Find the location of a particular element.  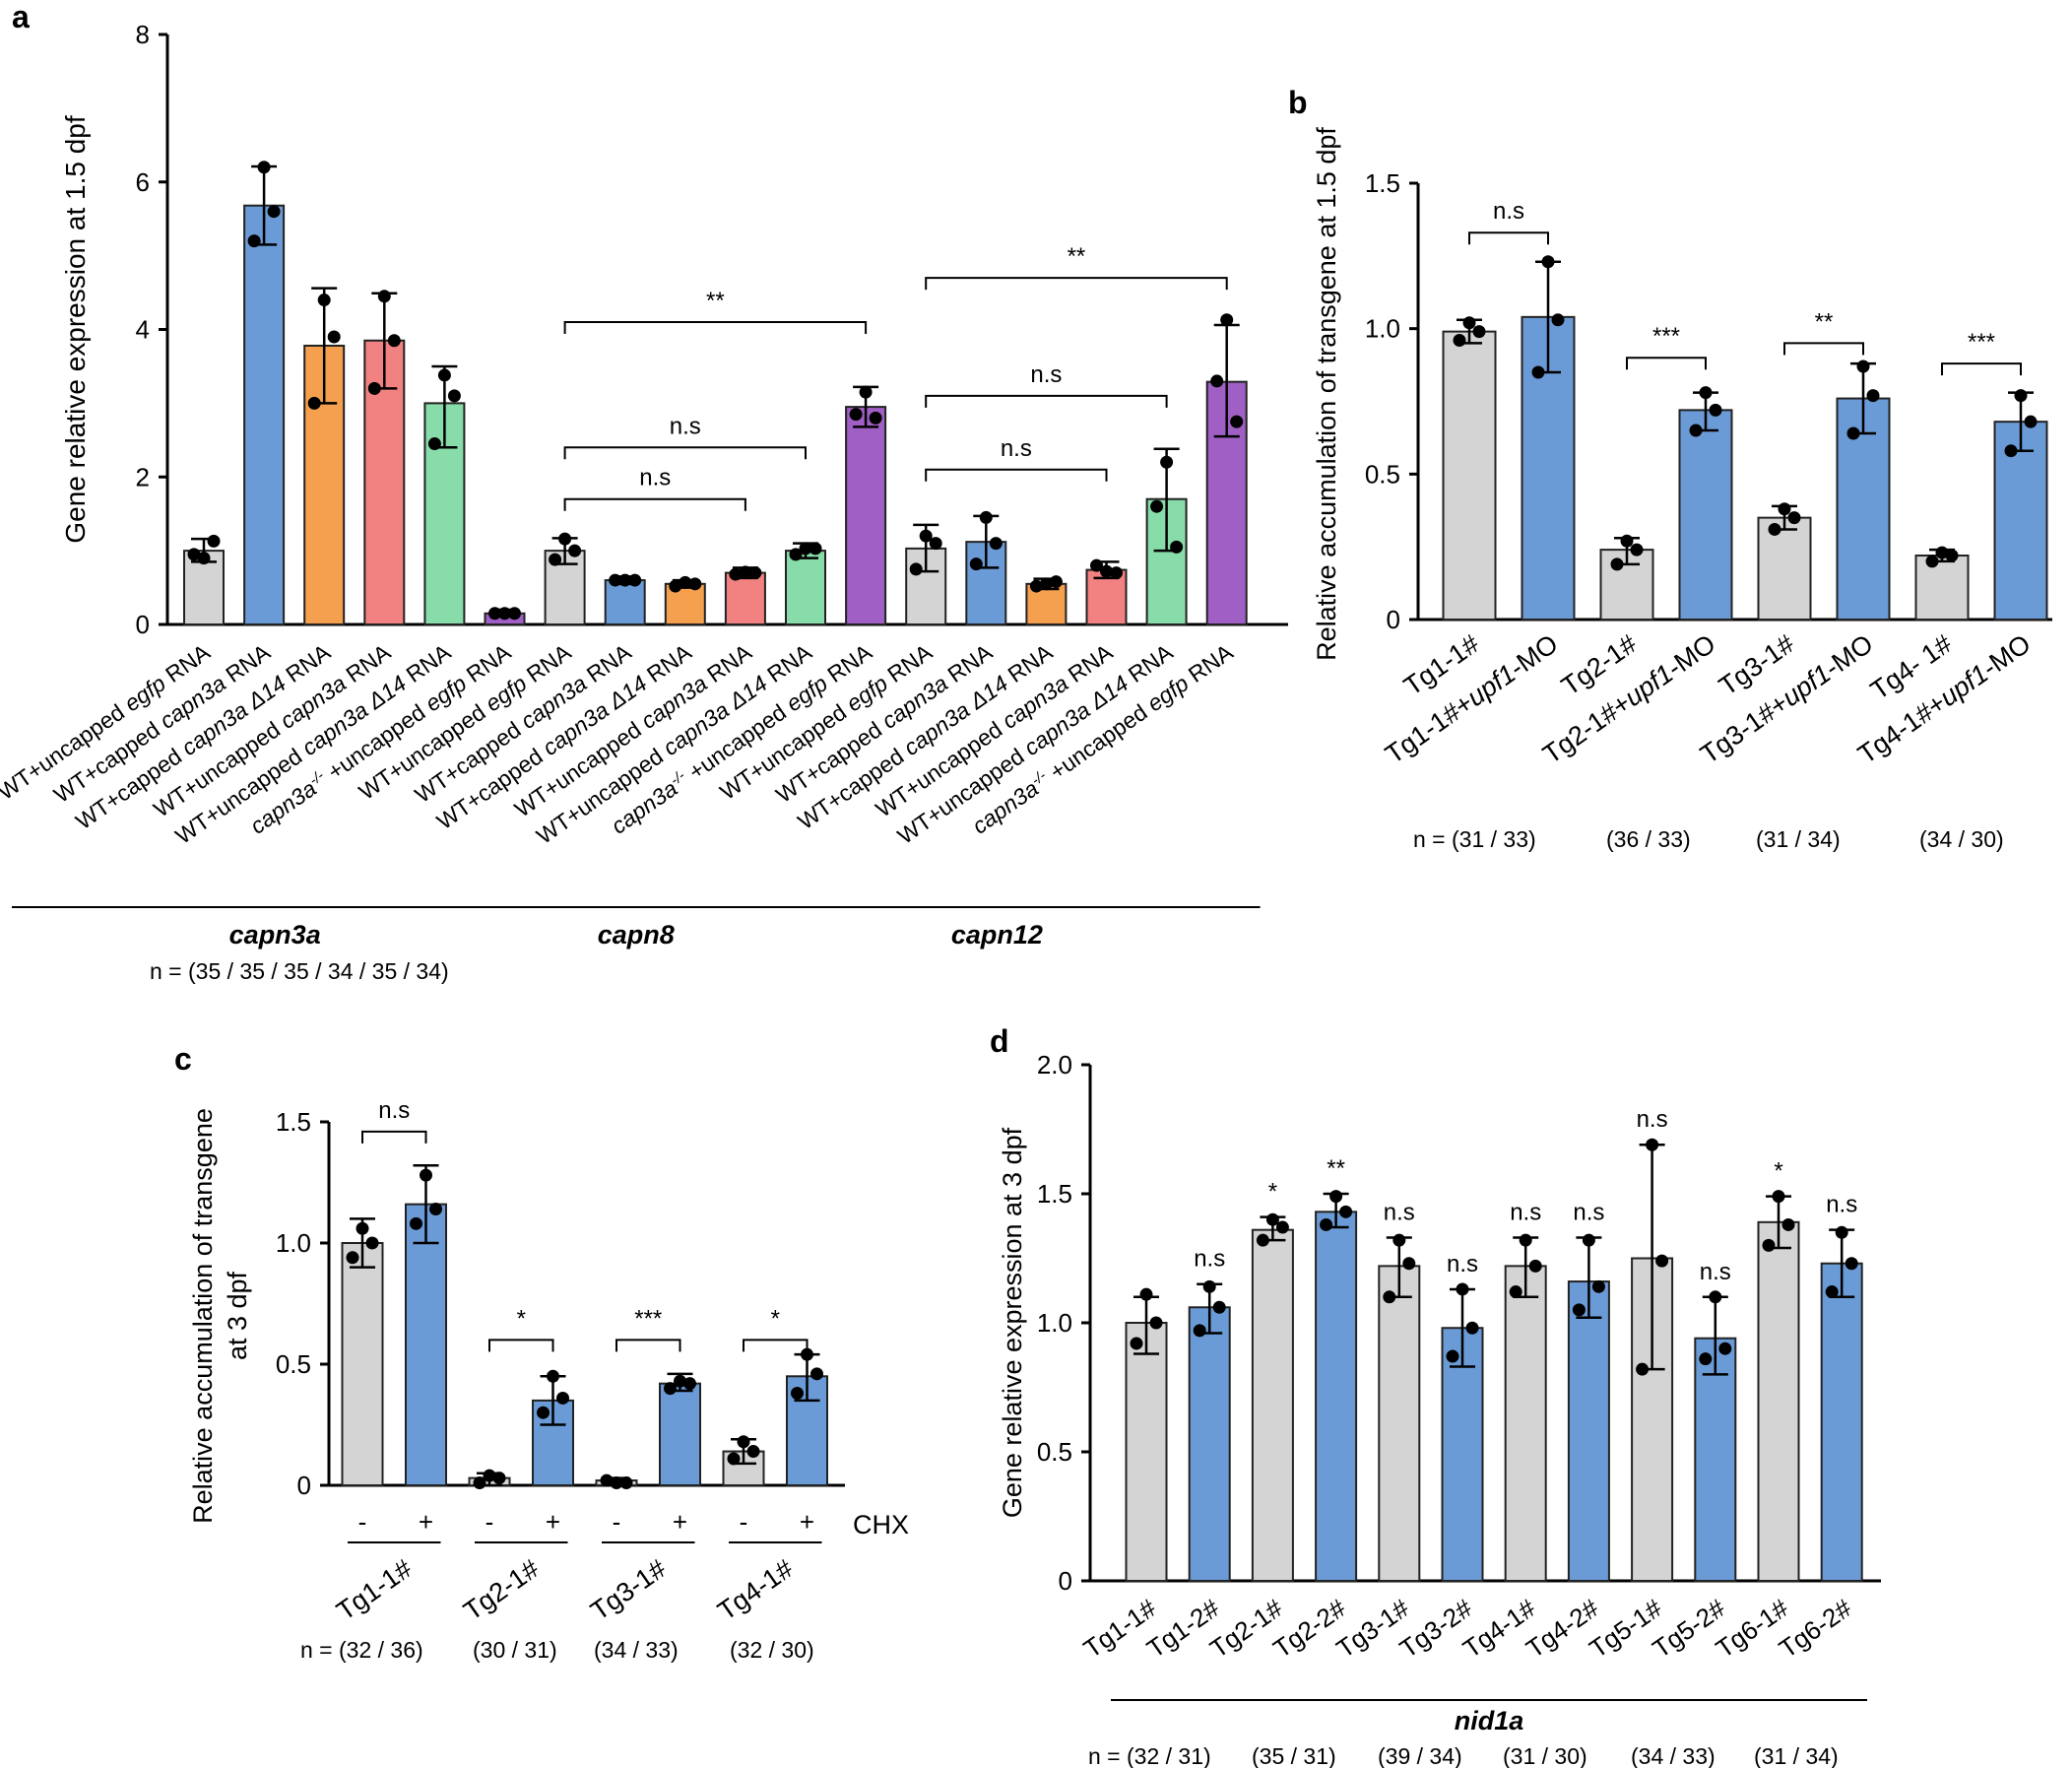

panel-d-x-tick-label: Tg1-1# is located at coordinates (1120, 1628).